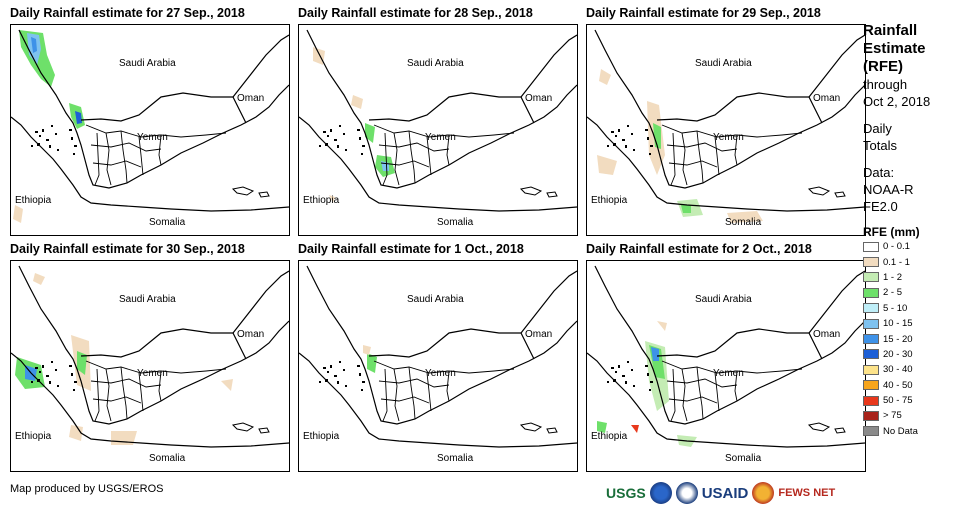 The width and height of the screenshot is (967, 511). What do you see at coordinates (888, 198) in the screenshot?
I see `legend-data-source: NOAA-RFE2.0` at bounding box center [888, 198].